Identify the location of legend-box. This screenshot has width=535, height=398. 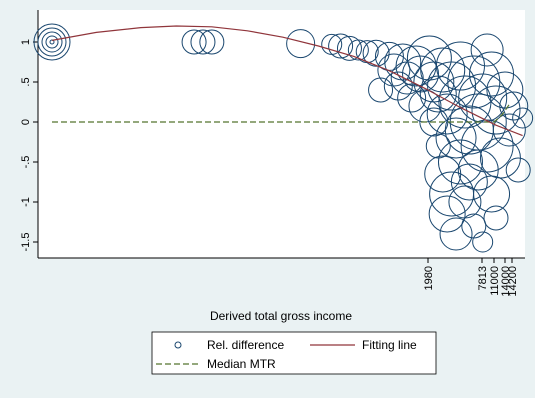
(294, 353).